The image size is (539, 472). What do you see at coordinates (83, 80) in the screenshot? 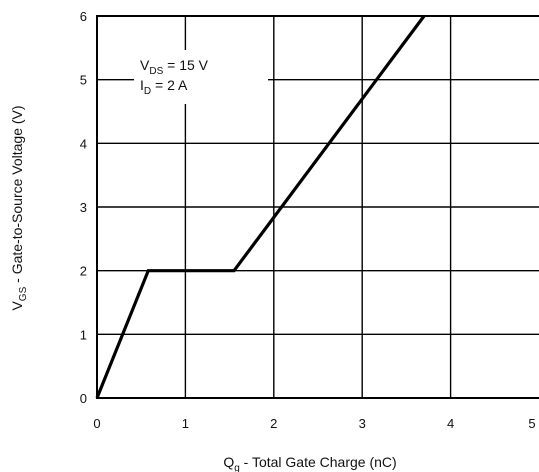
I see `y-tick-label: 5` at bounding box center [83, 80].